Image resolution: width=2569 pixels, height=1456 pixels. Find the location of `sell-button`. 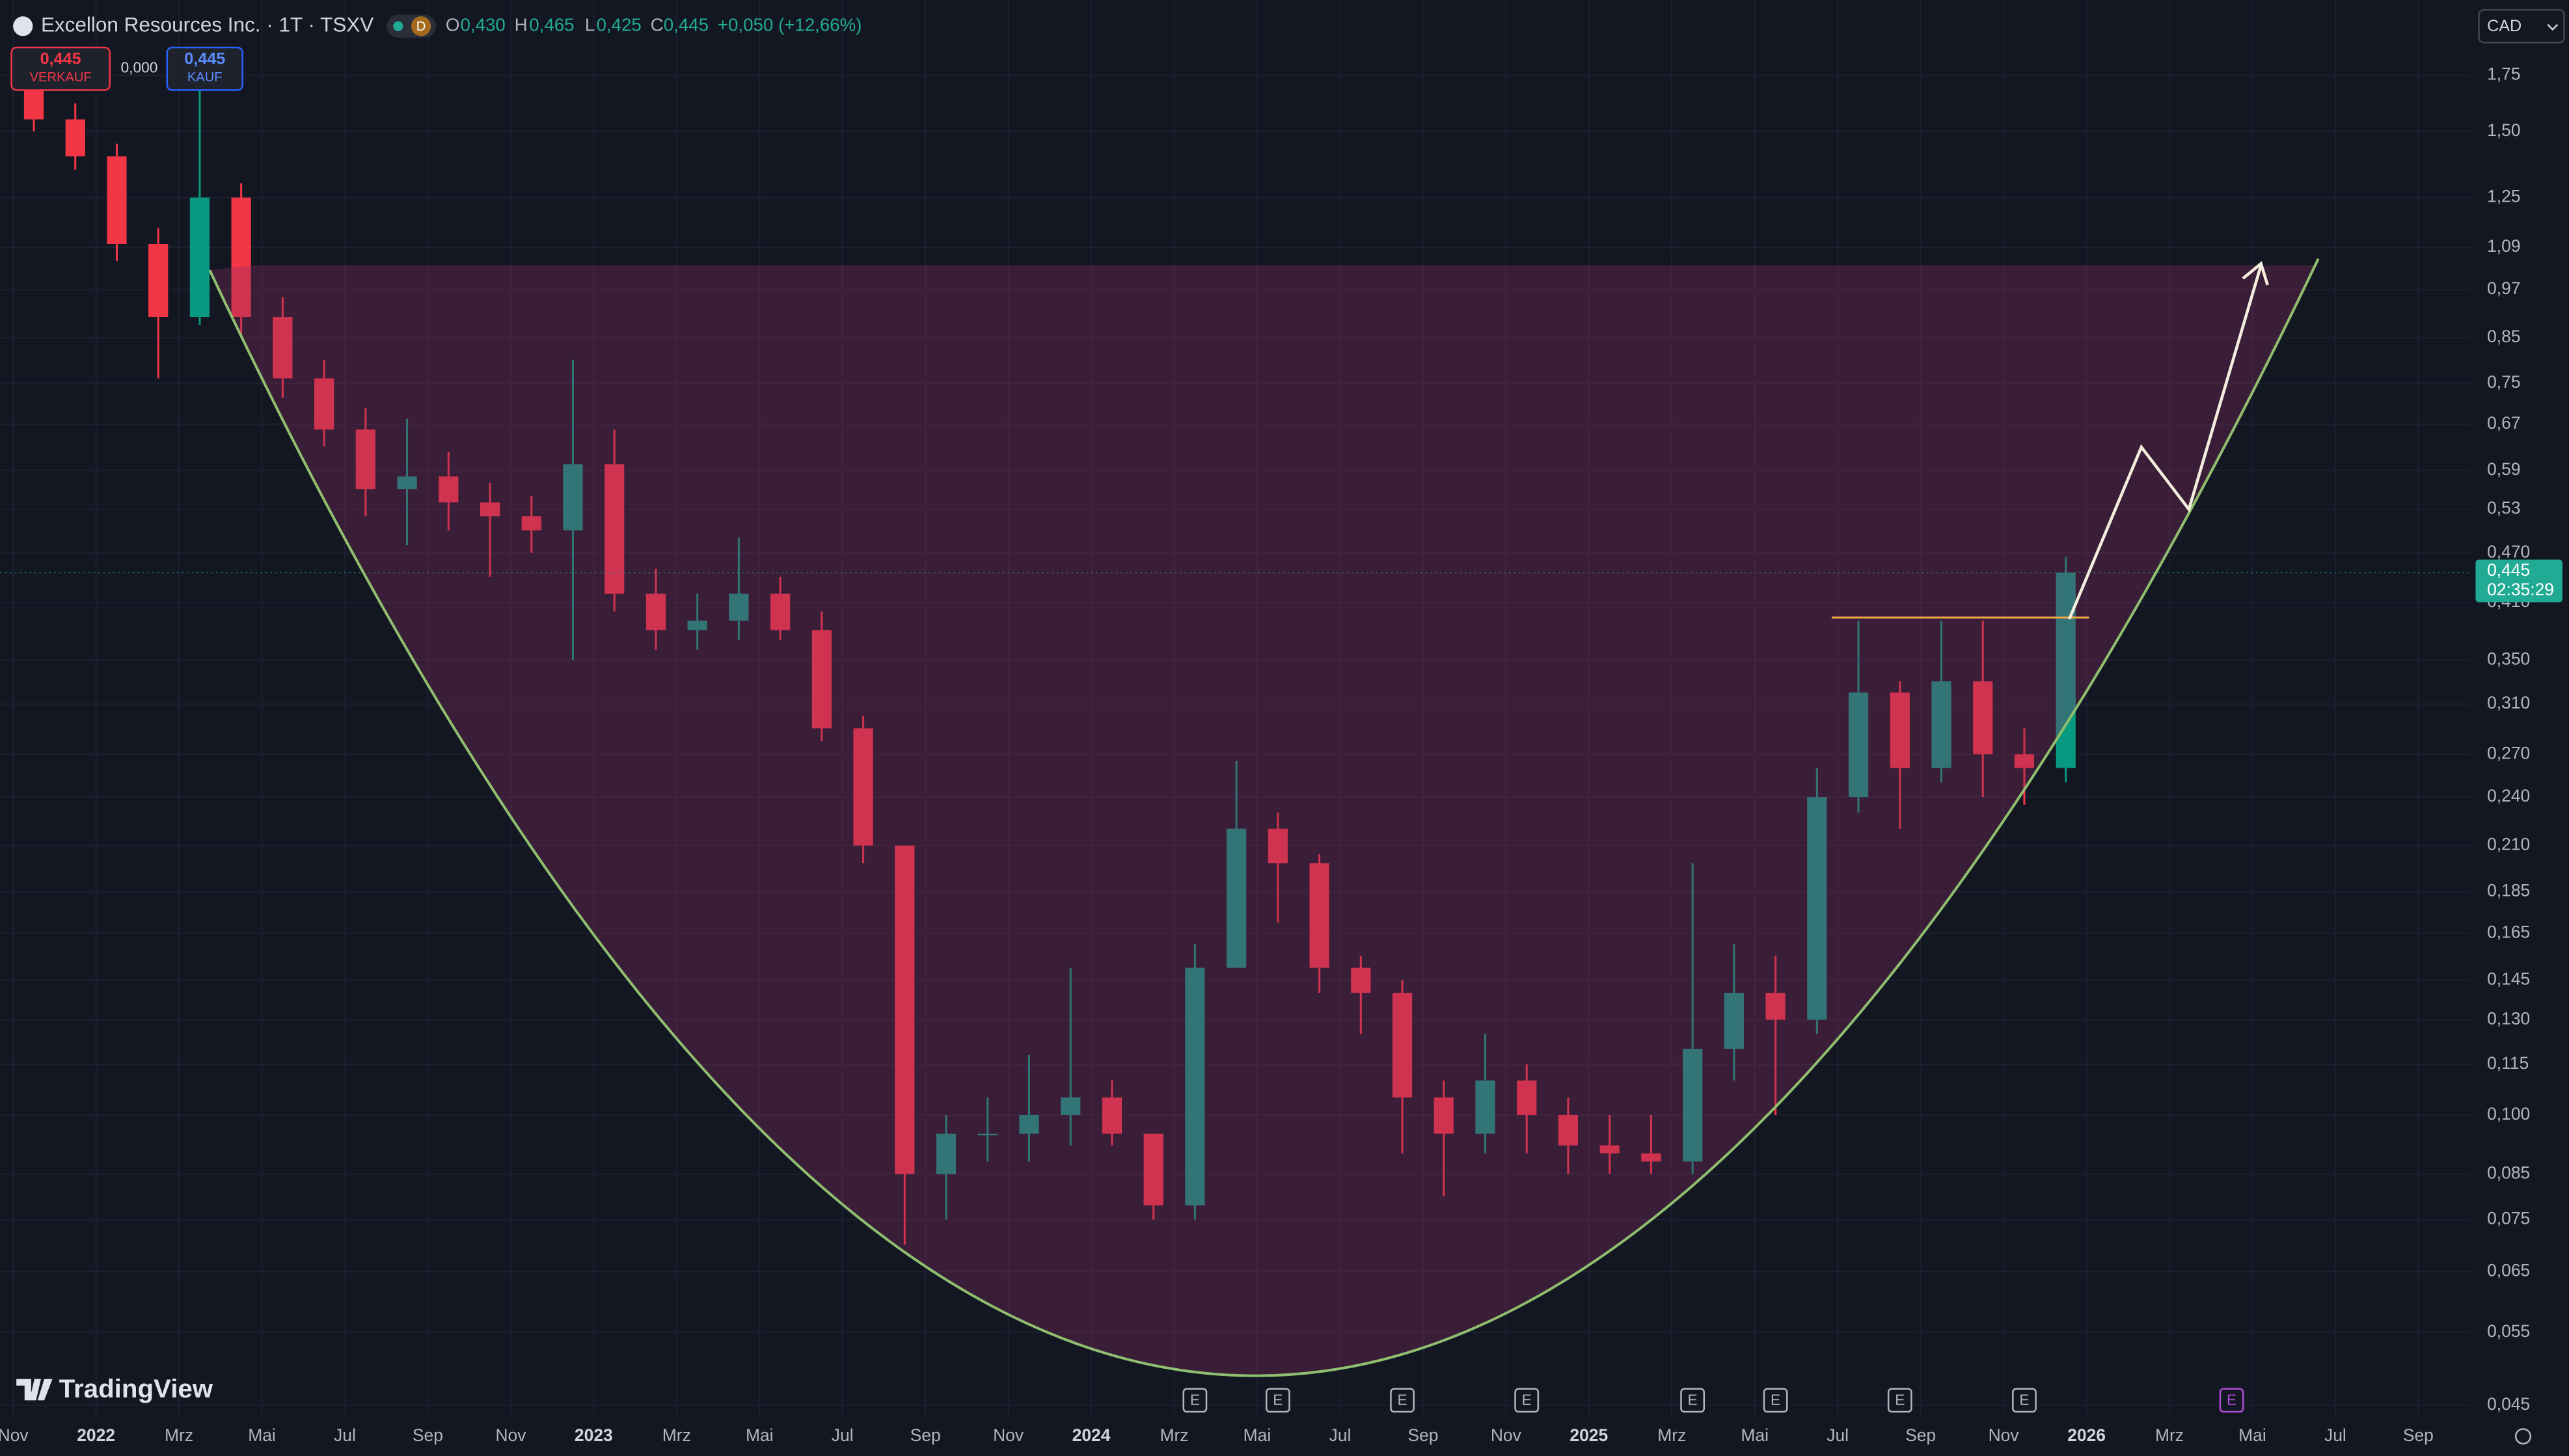

sell-button is located at coordinates (60, 68).